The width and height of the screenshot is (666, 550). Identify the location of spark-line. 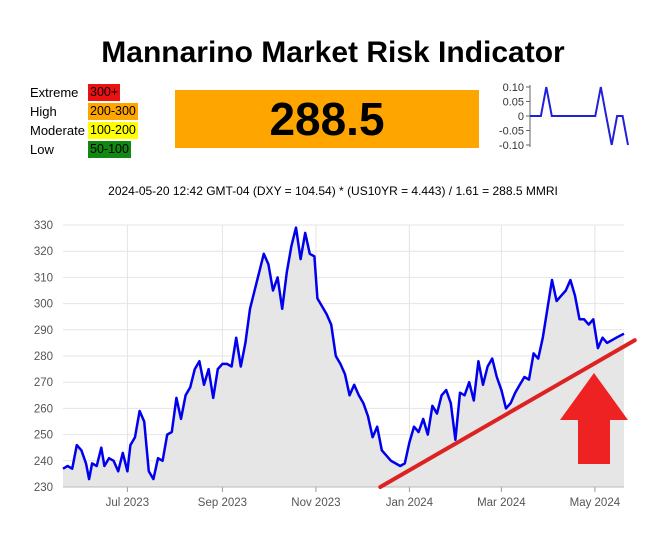
(579, 116).